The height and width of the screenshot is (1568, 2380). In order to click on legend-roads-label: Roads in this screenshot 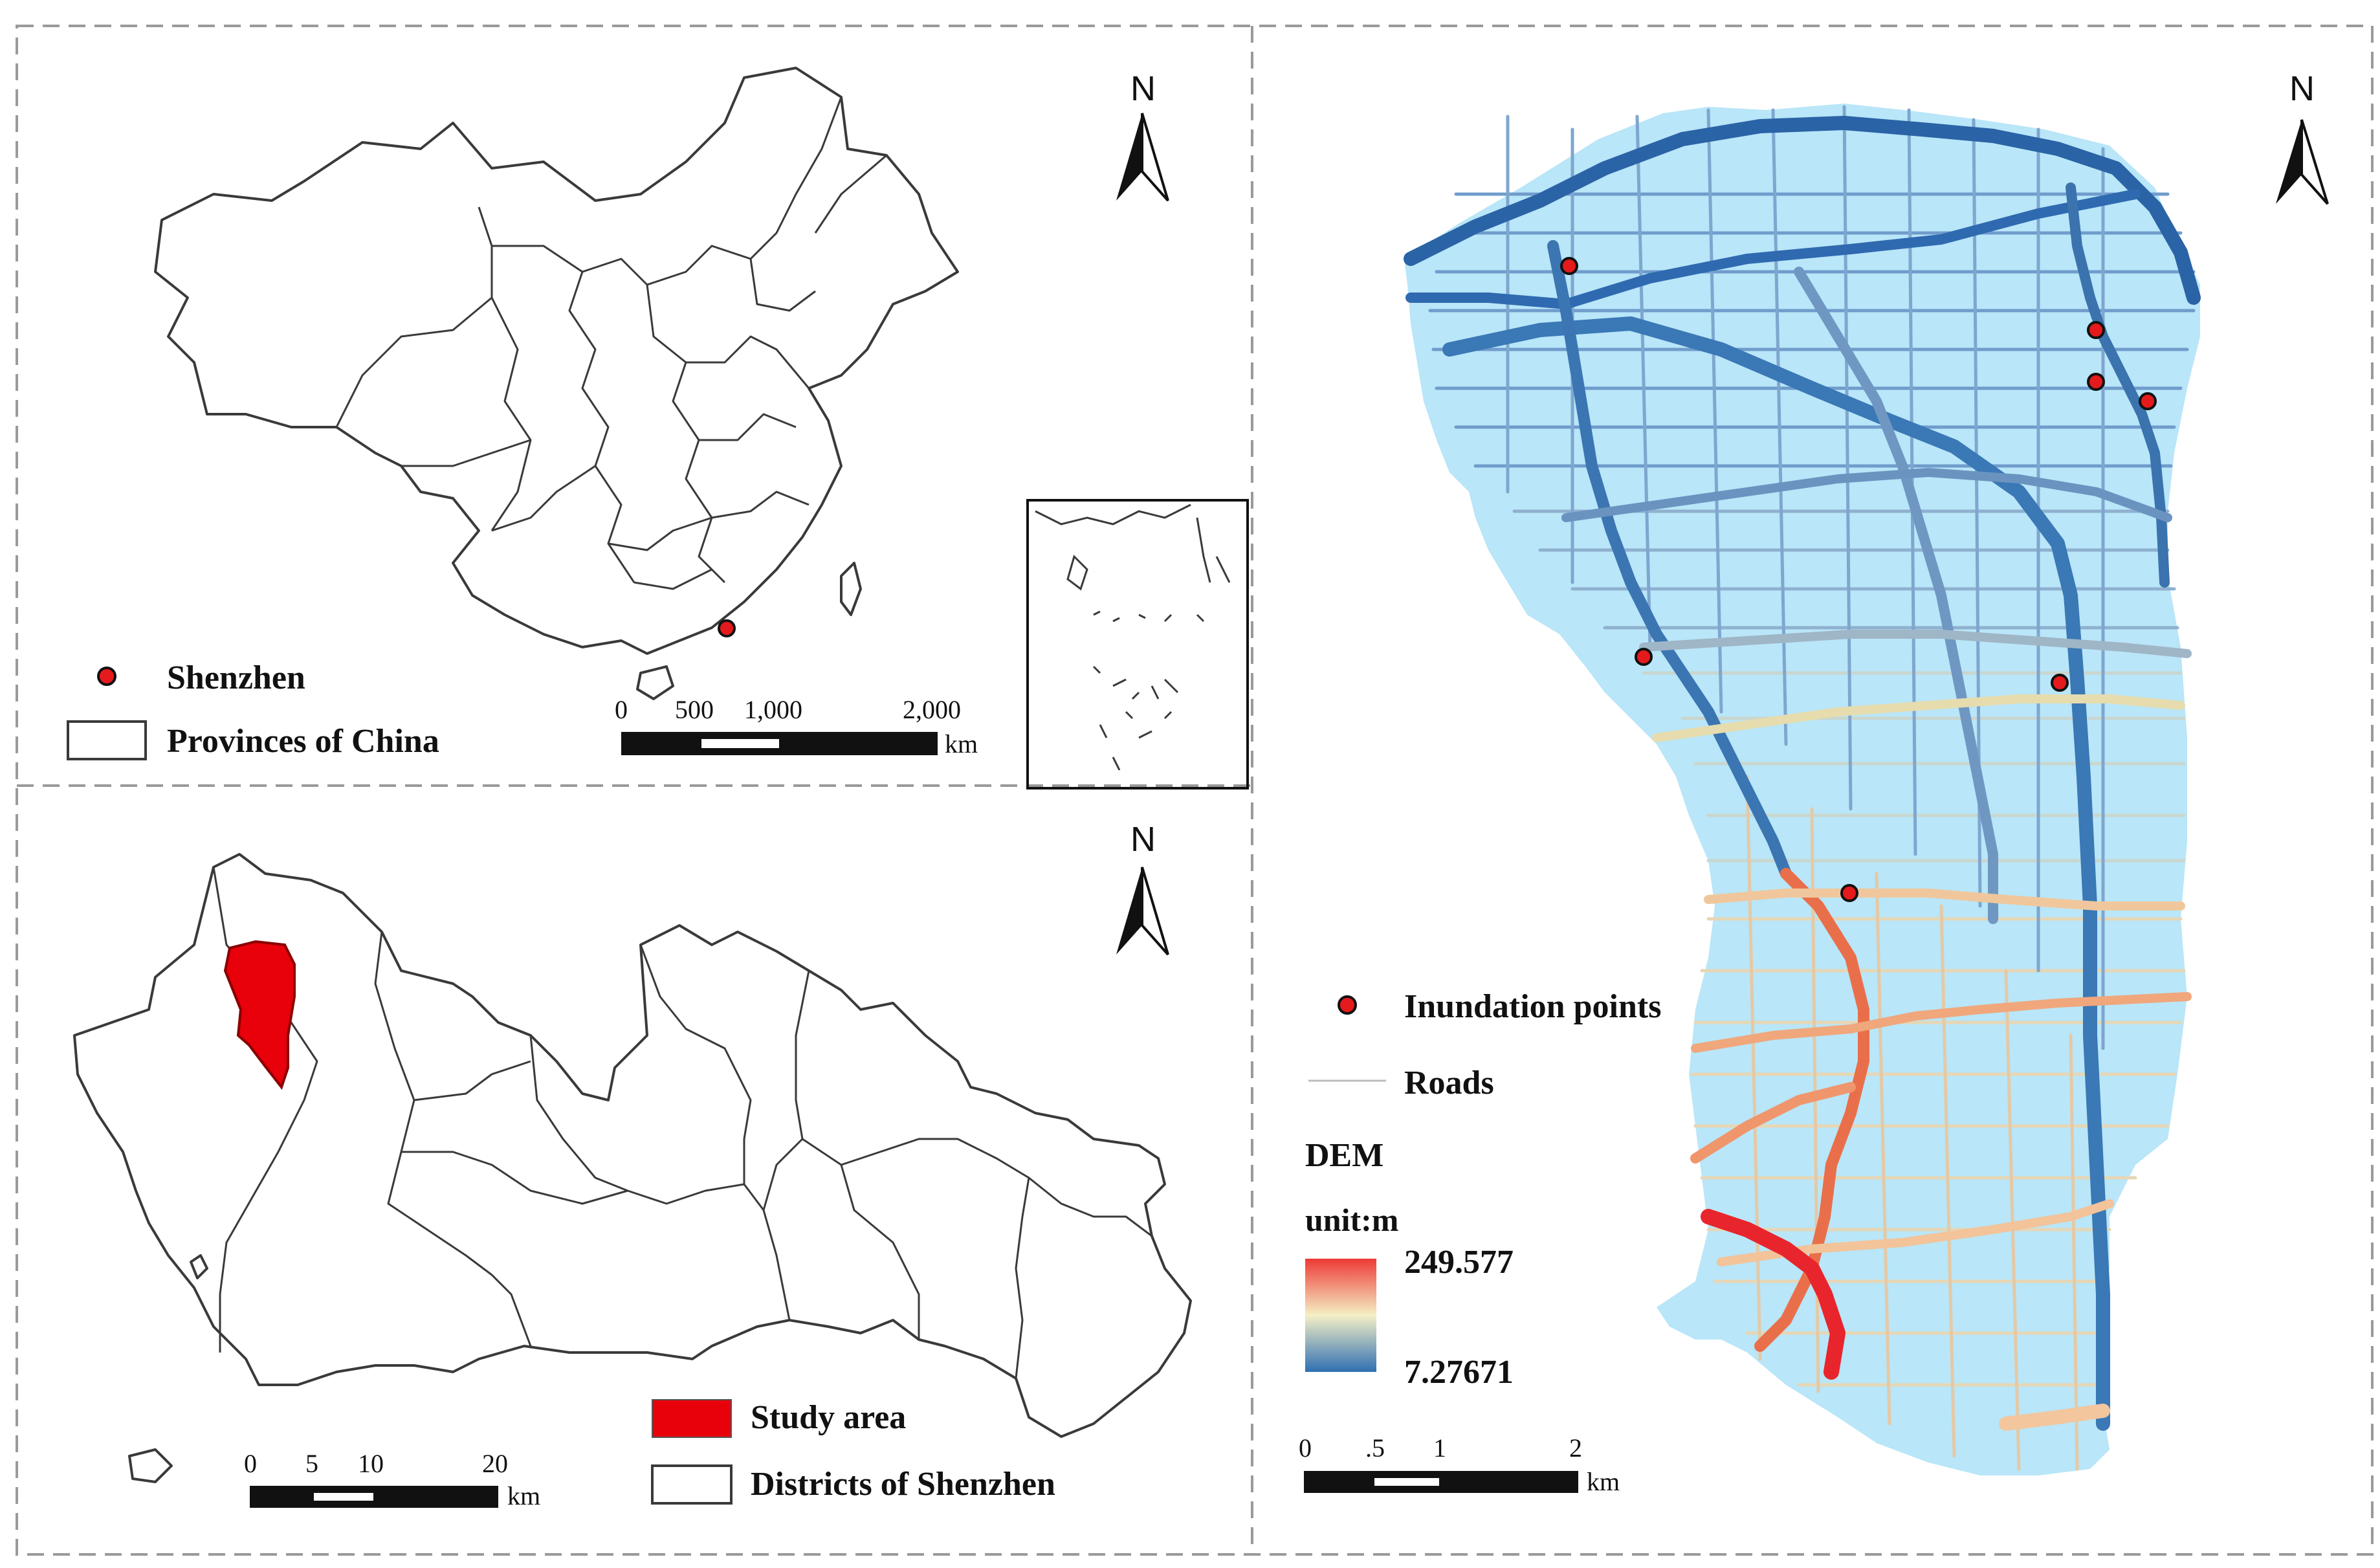, I will do `click(1449, 1083)`.